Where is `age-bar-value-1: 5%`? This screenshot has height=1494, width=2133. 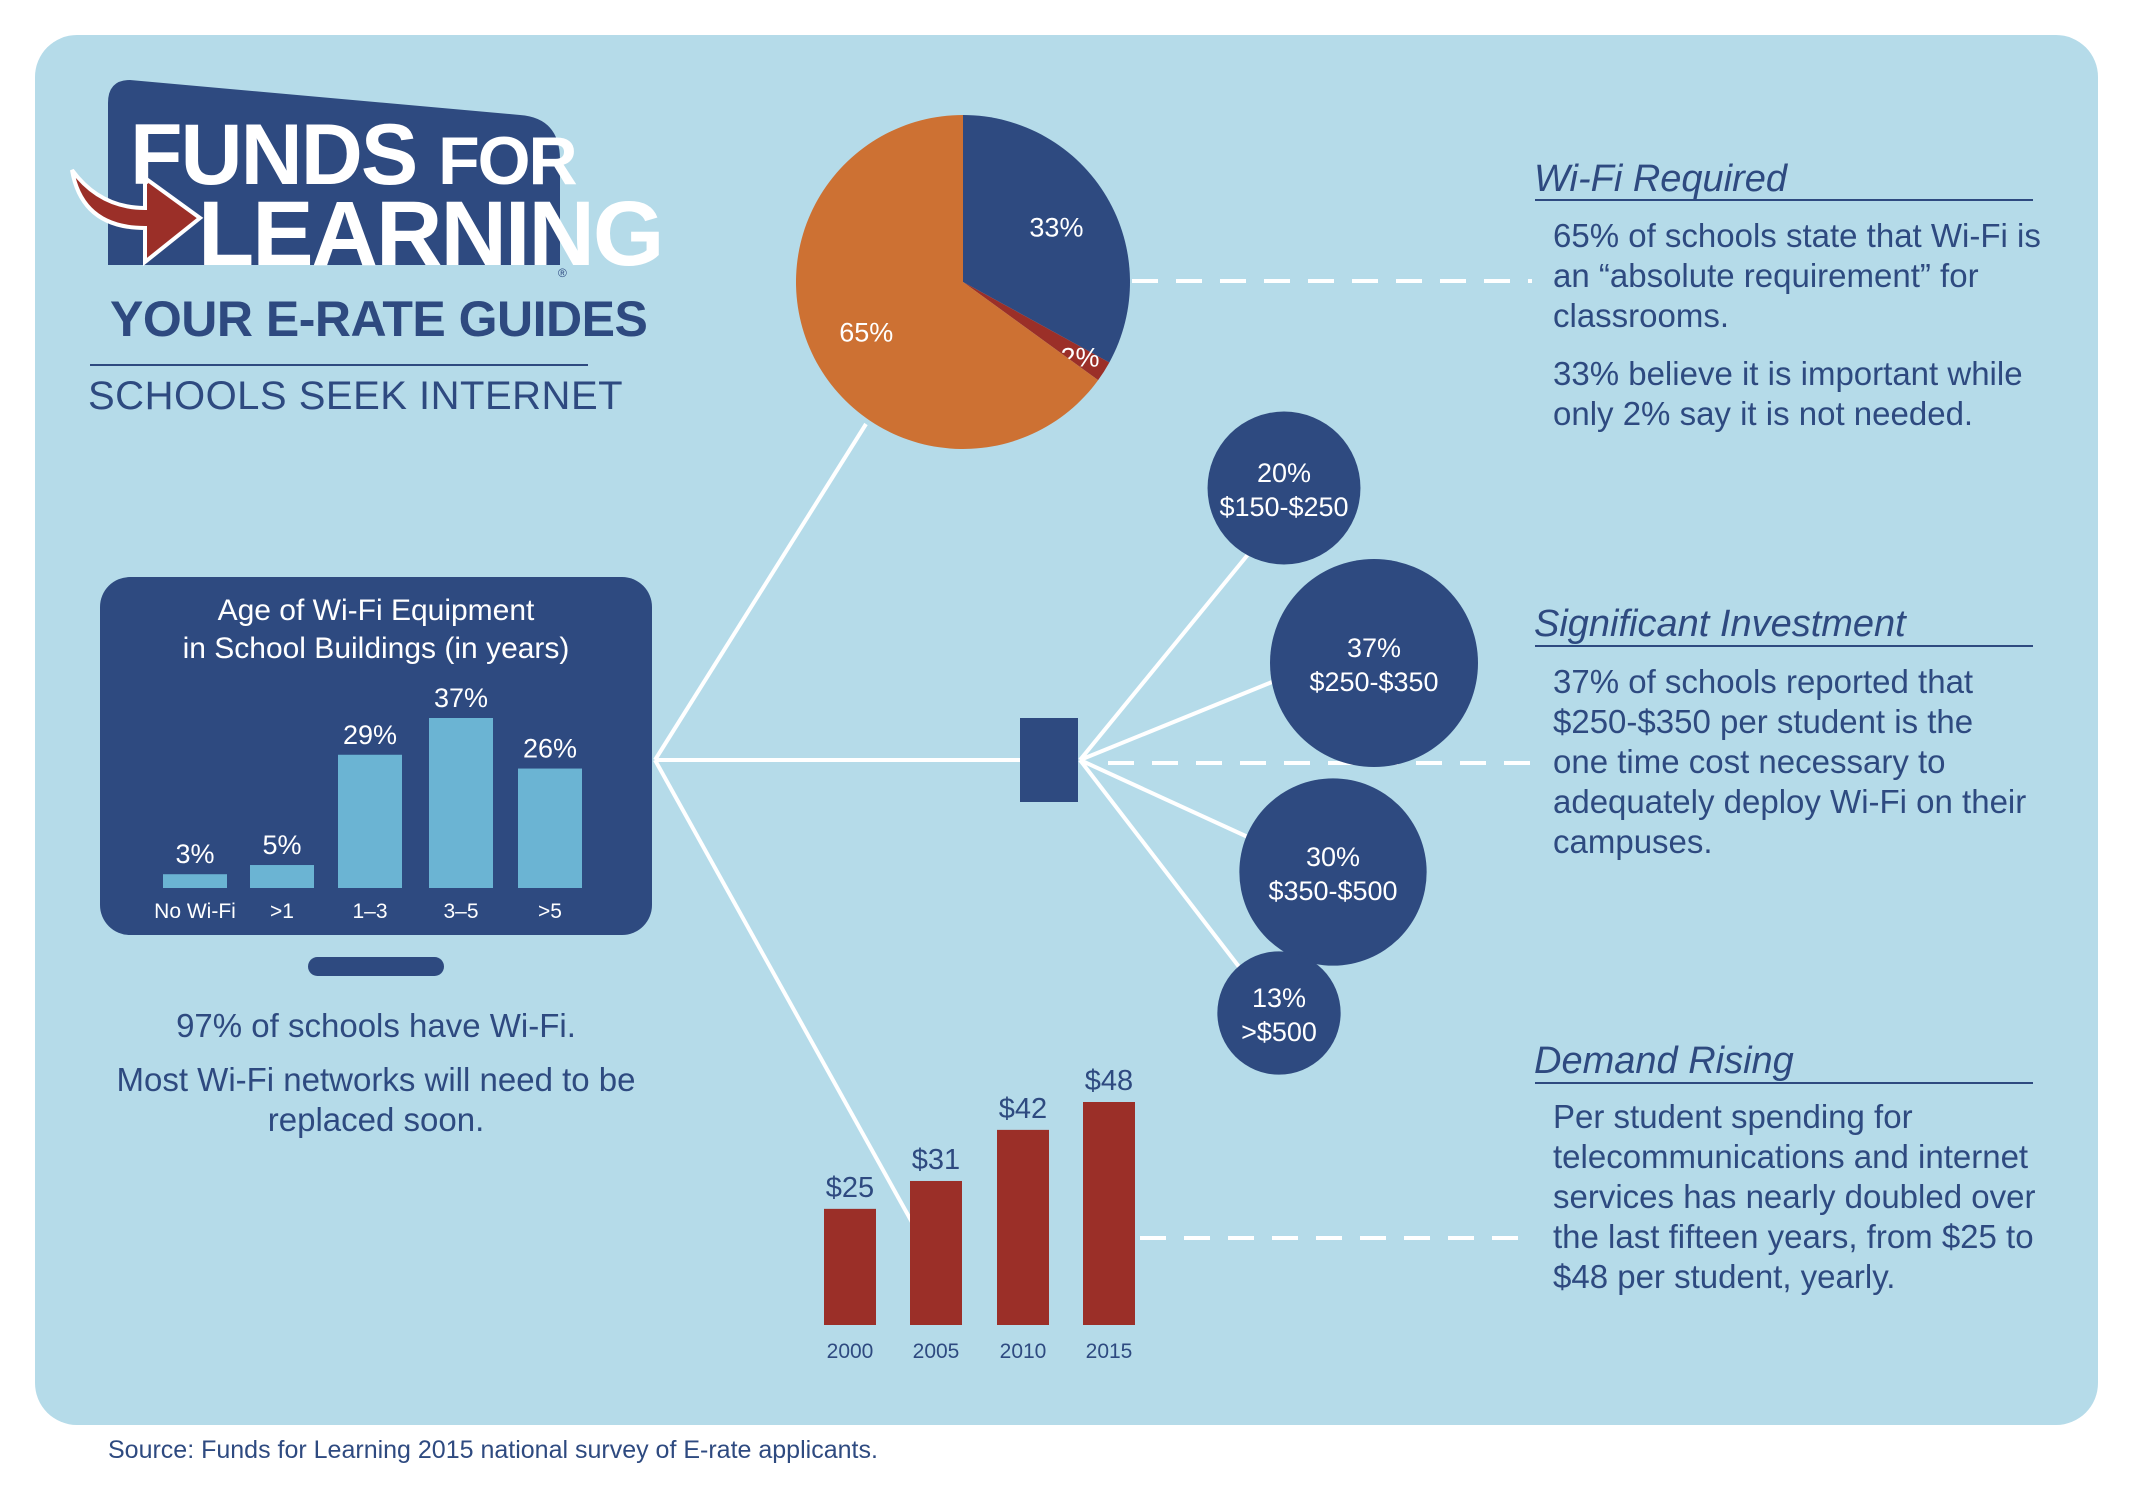 age-bar-value-1: 5% is located at coordinates (281, 845).